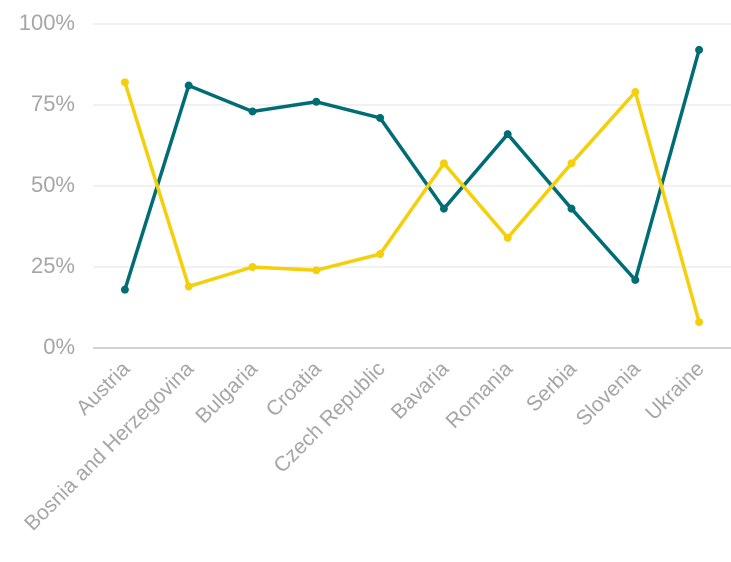 This screenshot has height=562, width=731. Describe the element at coordinates (329, 417) in the screenshot. I see `x-tick-label: Czech Republic` at that location.